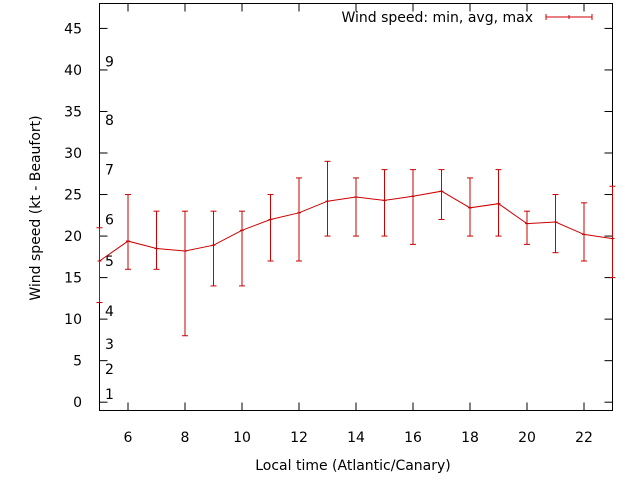 Image resolution: width=640 pixels, height=480 pixels. What do you see at coordinates (73, 237) in the screenshot?
I see `y-tick-label: 20` at bounding box center [73, 237].